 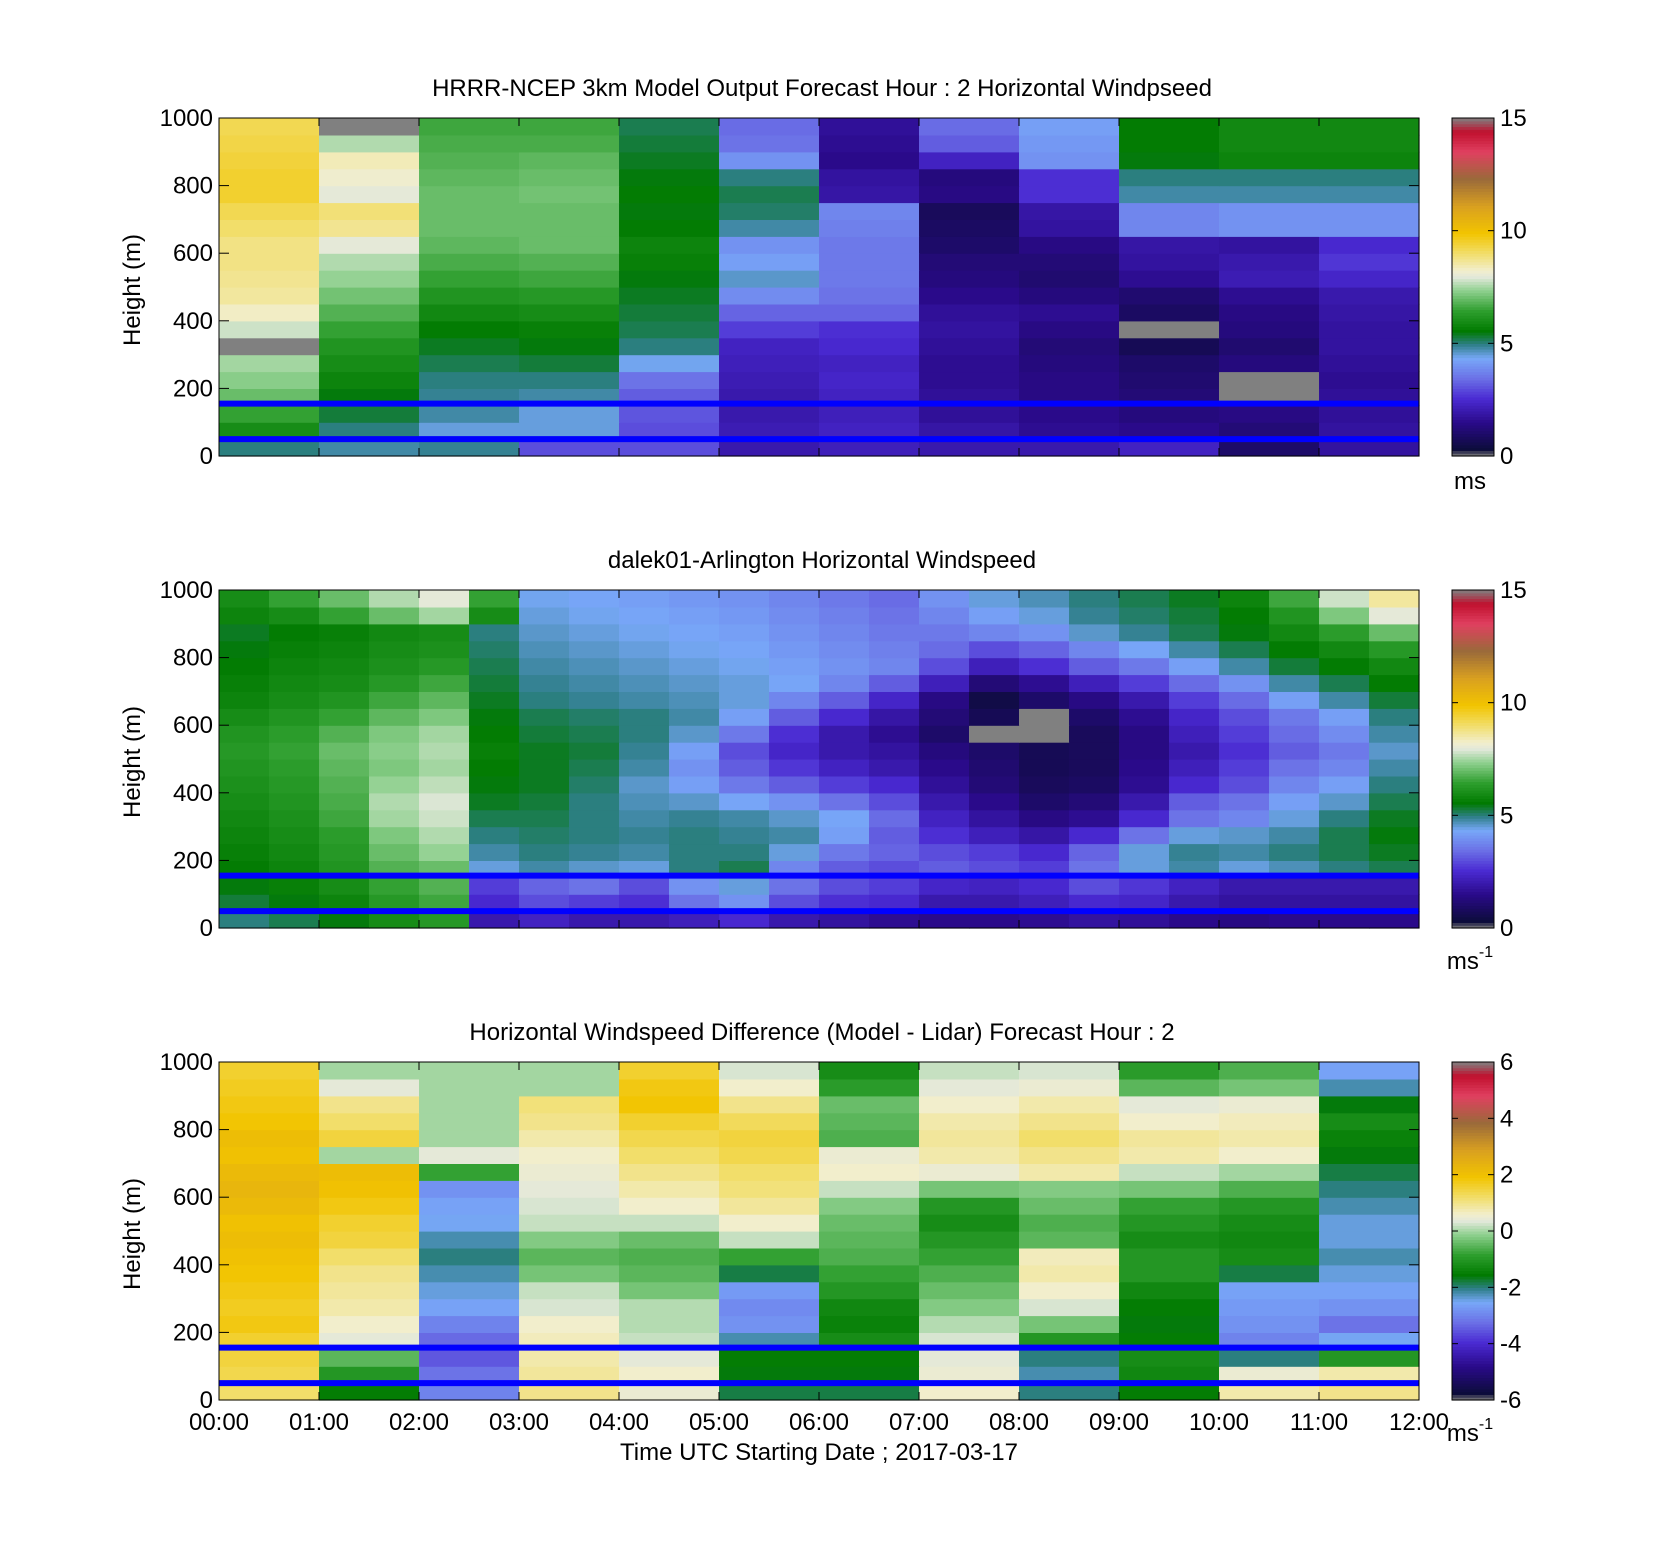 What do you see at coordinates (519, 1422) in the screenshot?
I see `x-tick-label: 03:00` at bounding box center [519, 1422].